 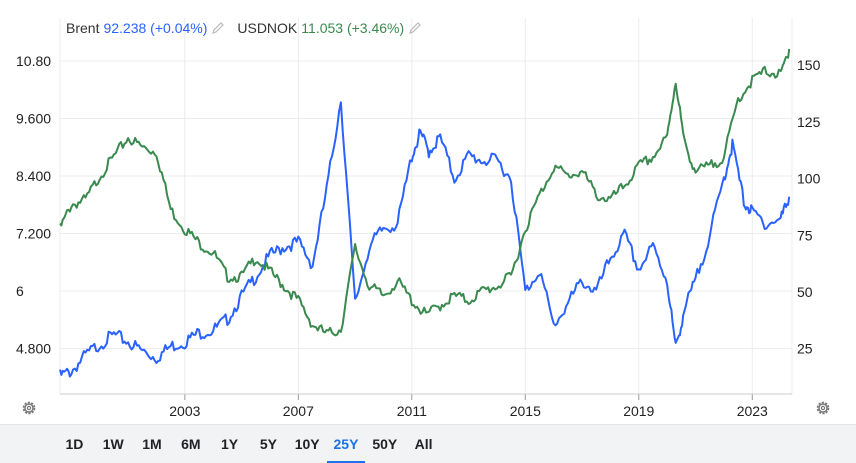 What do you see at coordinates (184, 411) in the screenshot?
I see `x-tick-label: 2003` at bounding box center [184, 411].